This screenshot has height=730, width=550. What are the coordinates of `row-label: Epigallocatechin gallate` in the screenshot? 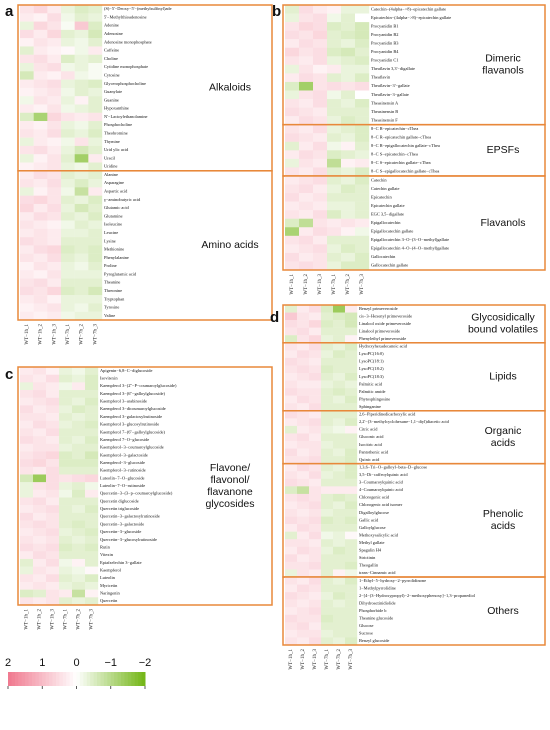 It's located at (392, 231).